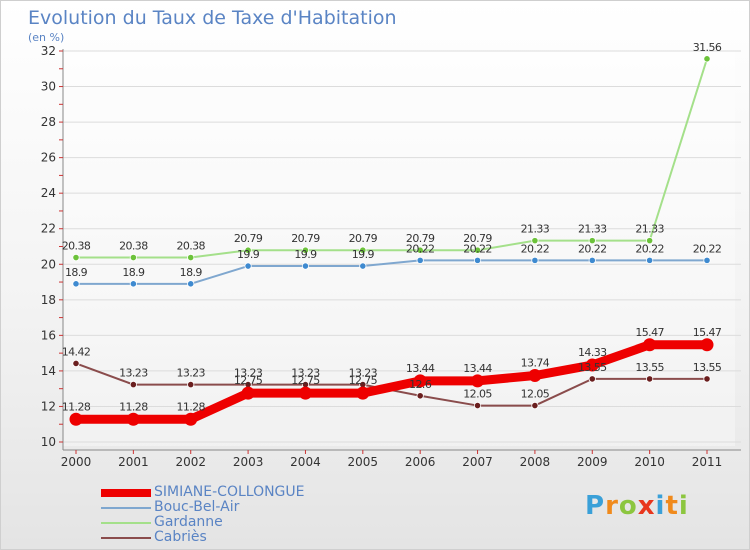 Image resolution: width=750 pixels, height=550 pixels. What do you see at coordinates (672, 506) in the screenshot?
I see `brand-logo-letter: t` at bounding box center [672, 506].